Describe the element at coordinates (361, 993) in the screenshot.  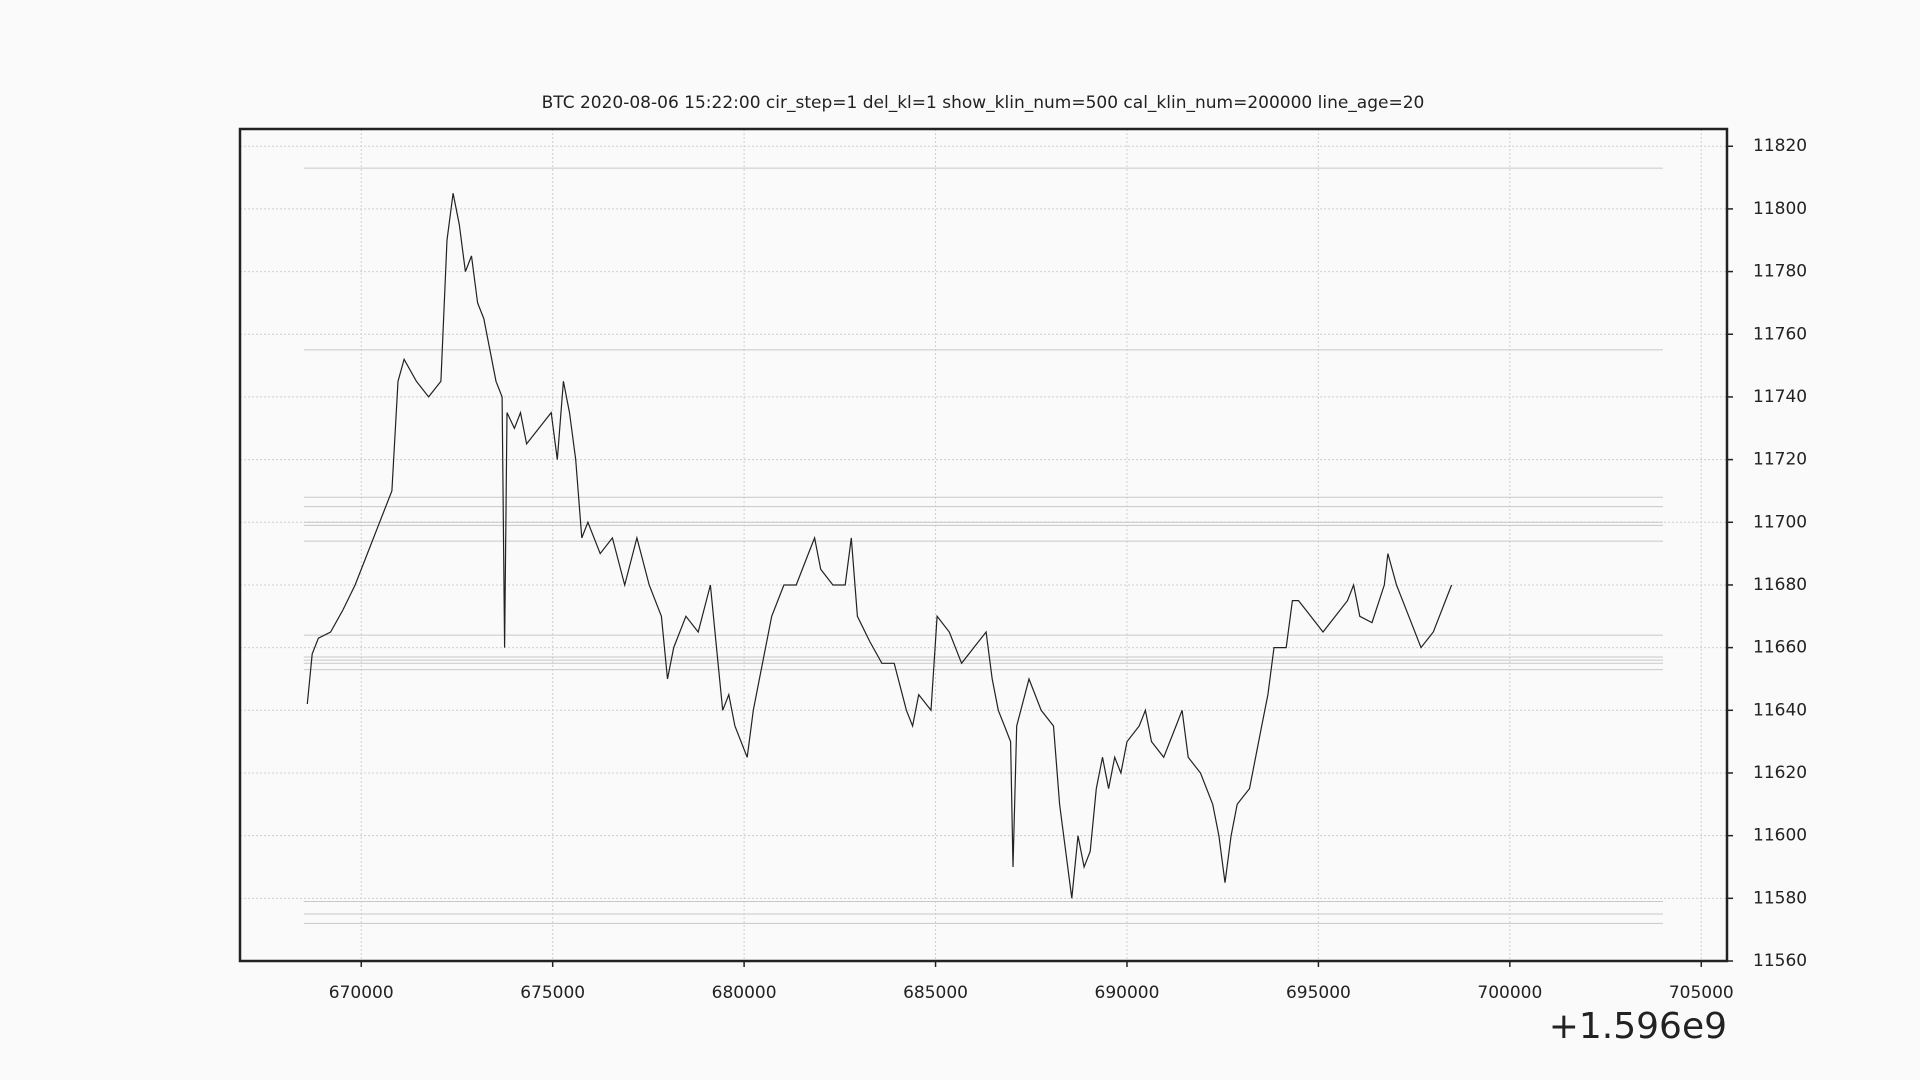
I see `x-tick-label: 670000` at that location.